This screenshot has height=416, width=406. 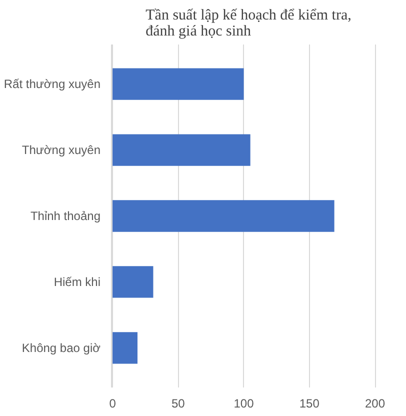 What do you see at coordinates (244, 403) in the screenshot?
I see `x-tick-label: 100` at bounding box center [244, 403].